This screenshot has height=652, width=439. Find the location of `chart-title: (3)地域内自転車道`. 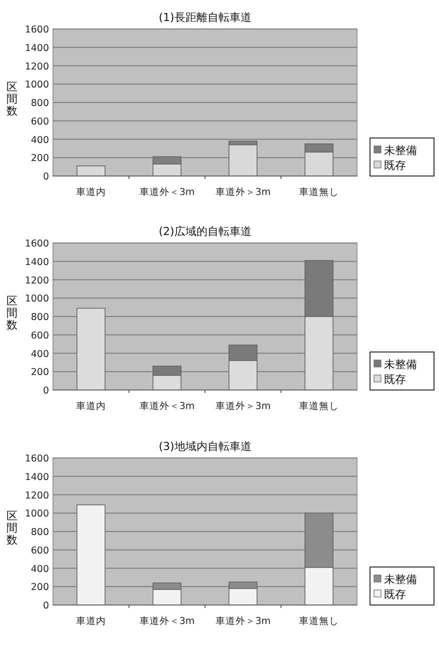

chart-title: (3)地域内自転車道 is located at coordinates (205, 446).